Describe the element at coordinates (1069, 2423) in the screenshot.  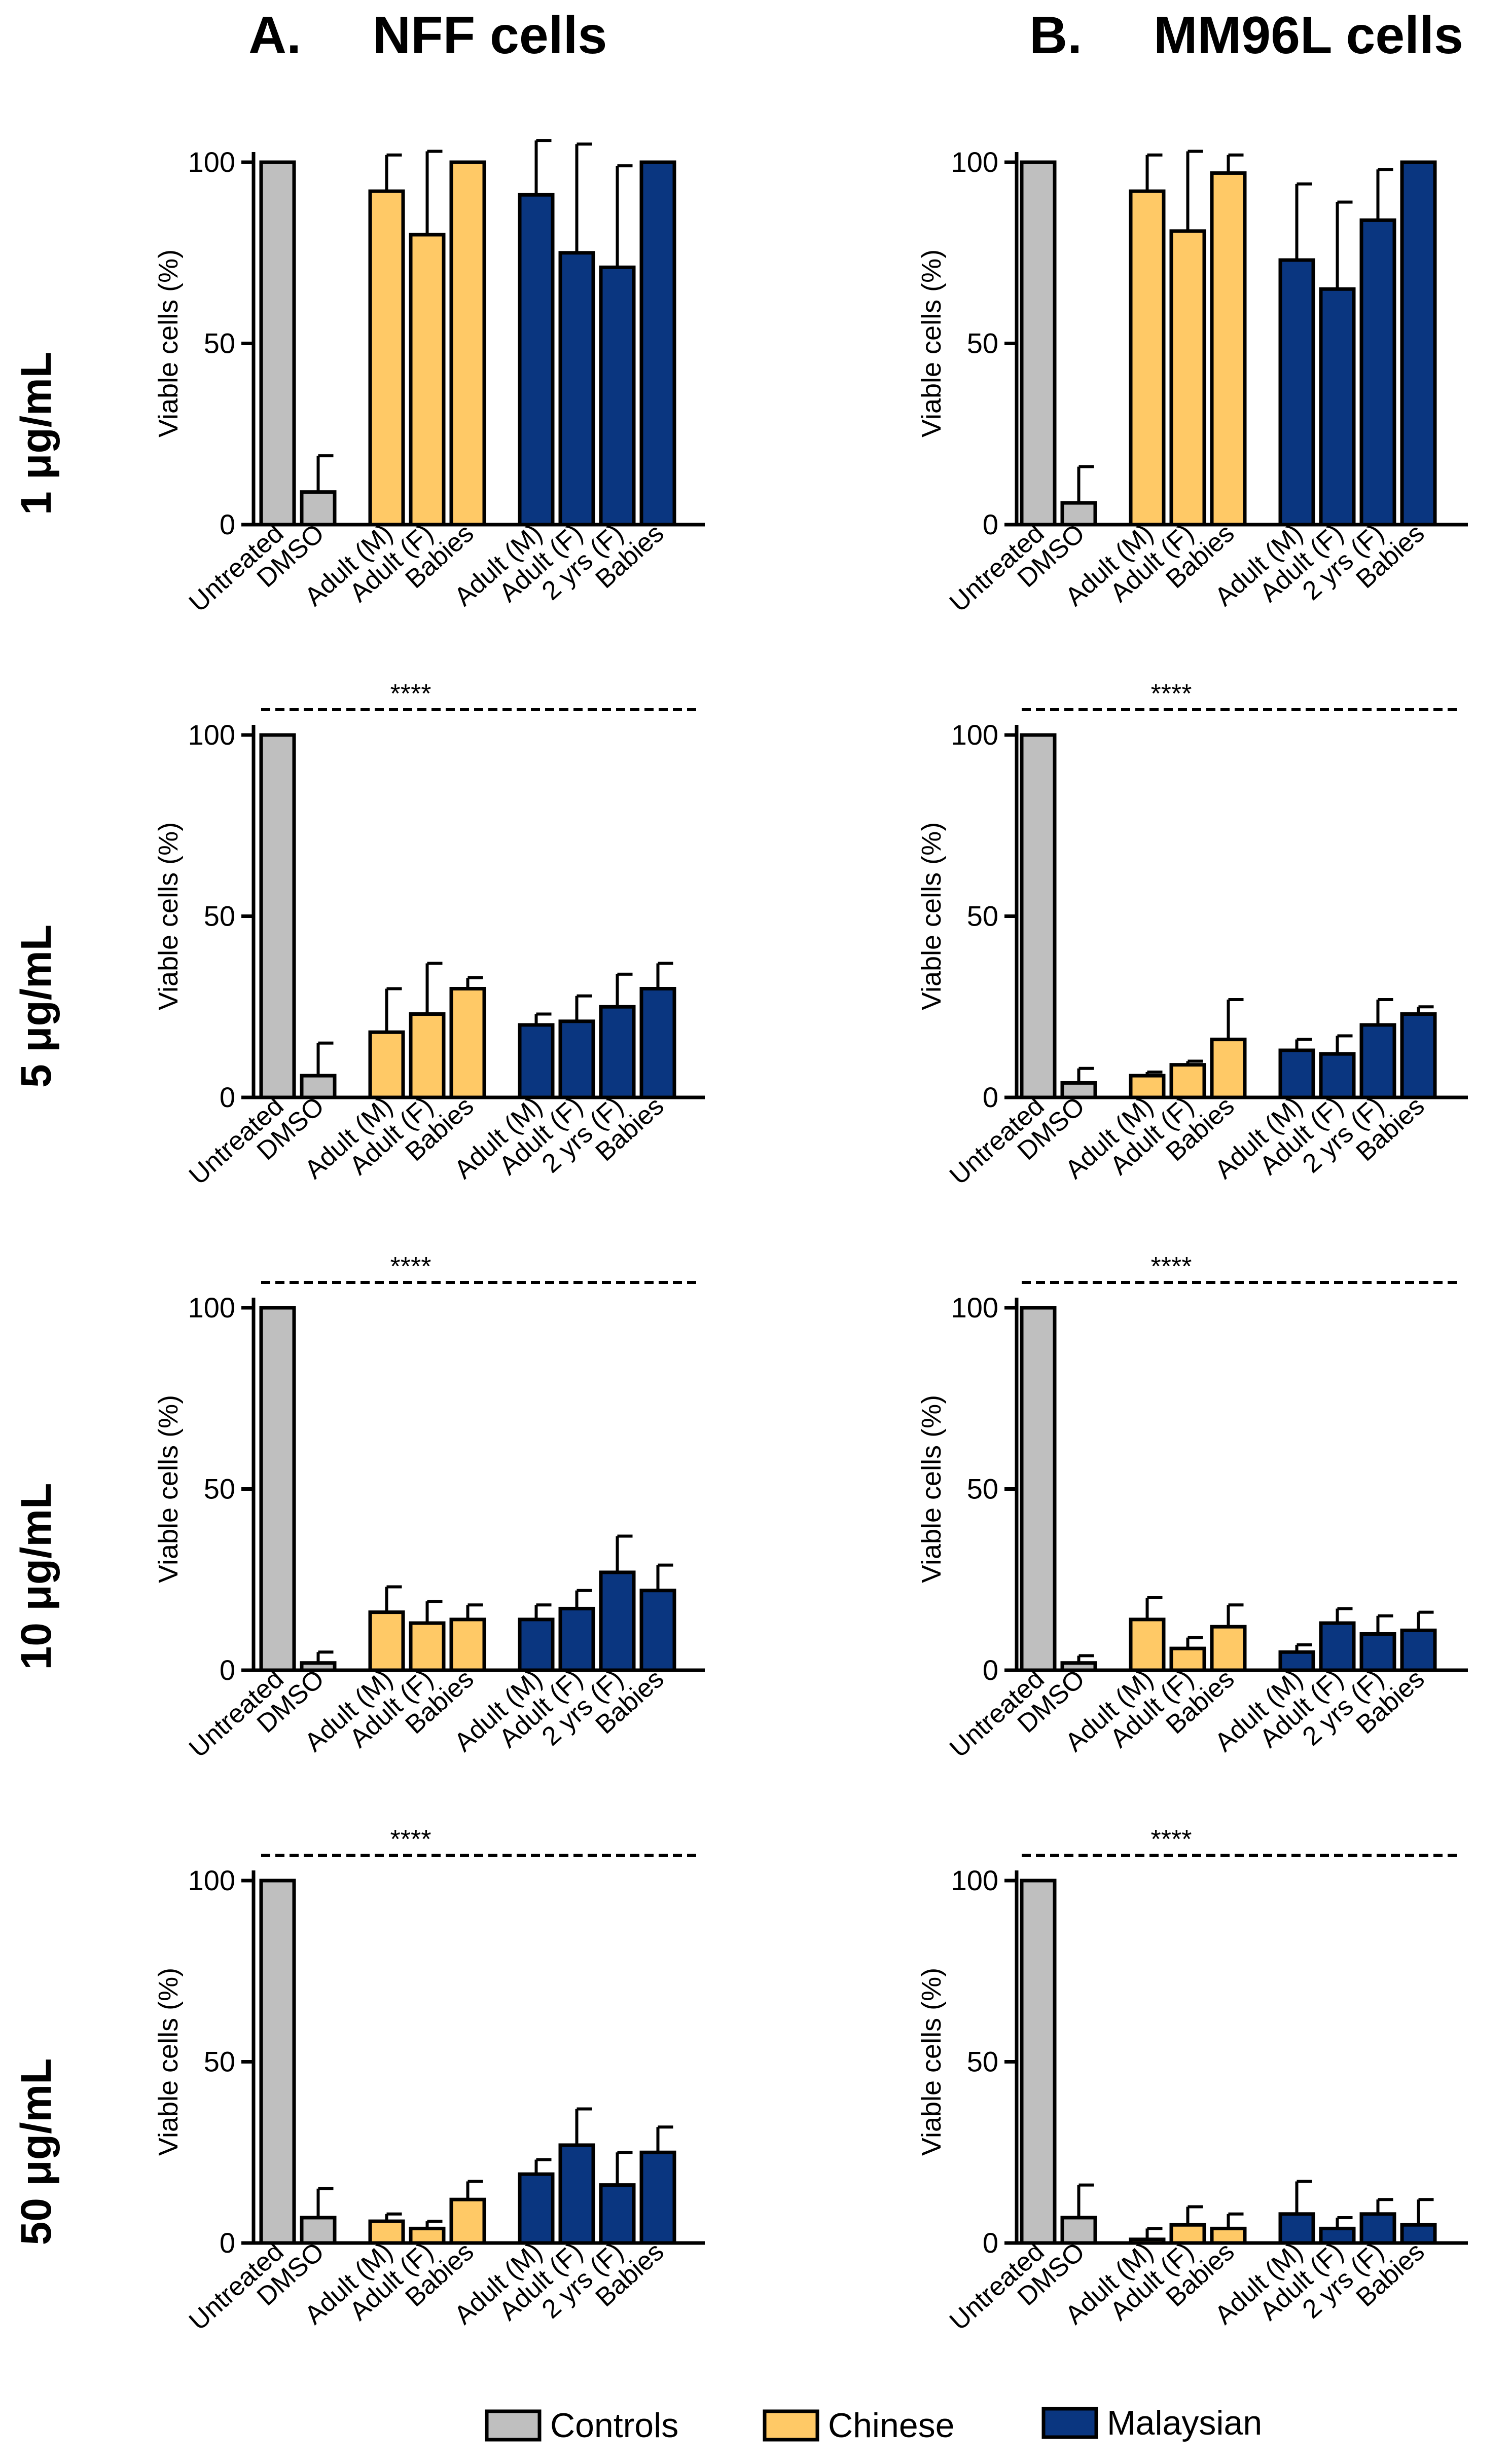
I see `legend-swatch-malaysian` at that location.